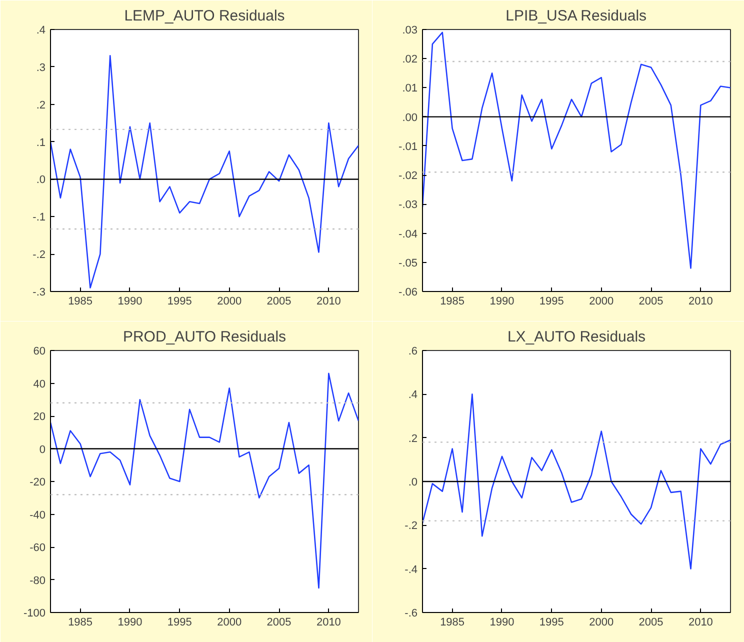  I want to click on y-tick-label: -.03, so click(408, 205).